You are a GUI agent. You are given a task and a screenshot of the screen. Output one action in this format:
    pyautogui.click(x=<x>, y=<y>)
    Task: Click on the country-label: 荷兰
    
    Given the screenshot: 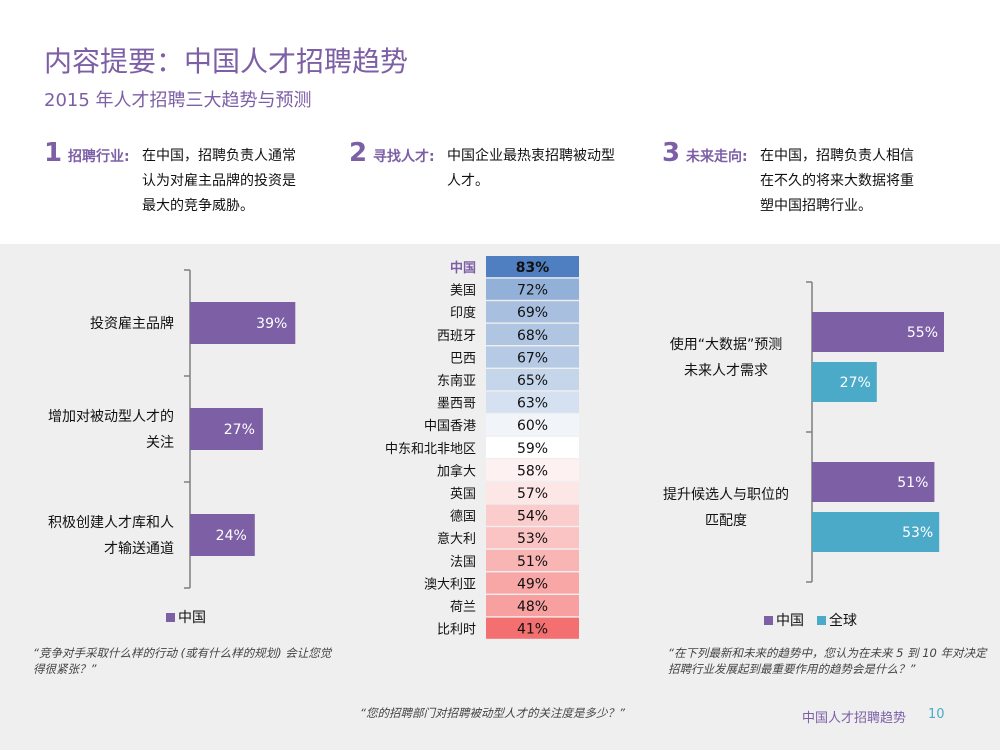 What is the action you would take?
    pyautogui.click(x=463, y=607)
    